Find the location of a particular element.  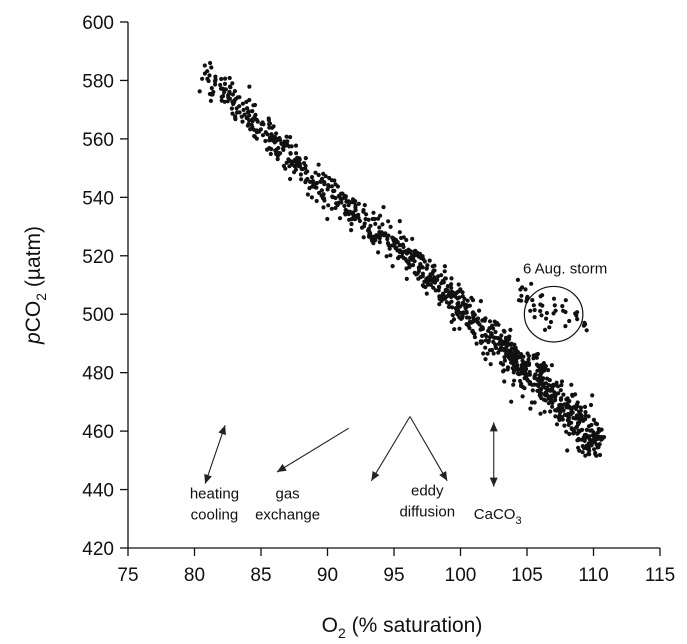

y-axis-label: pCO2 (µatm) is located at coordinates (35, 285).